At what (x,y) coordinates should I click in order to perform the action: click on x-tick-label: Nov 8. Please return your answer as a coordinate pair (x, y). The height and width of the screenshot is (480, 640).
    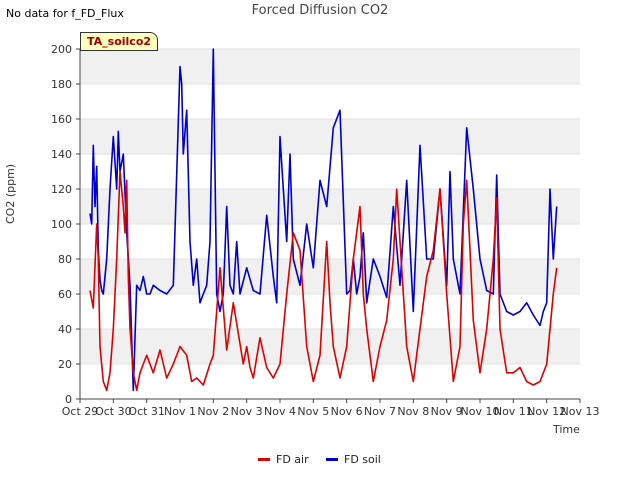
    Looking at the image, I should click on (413, 411).